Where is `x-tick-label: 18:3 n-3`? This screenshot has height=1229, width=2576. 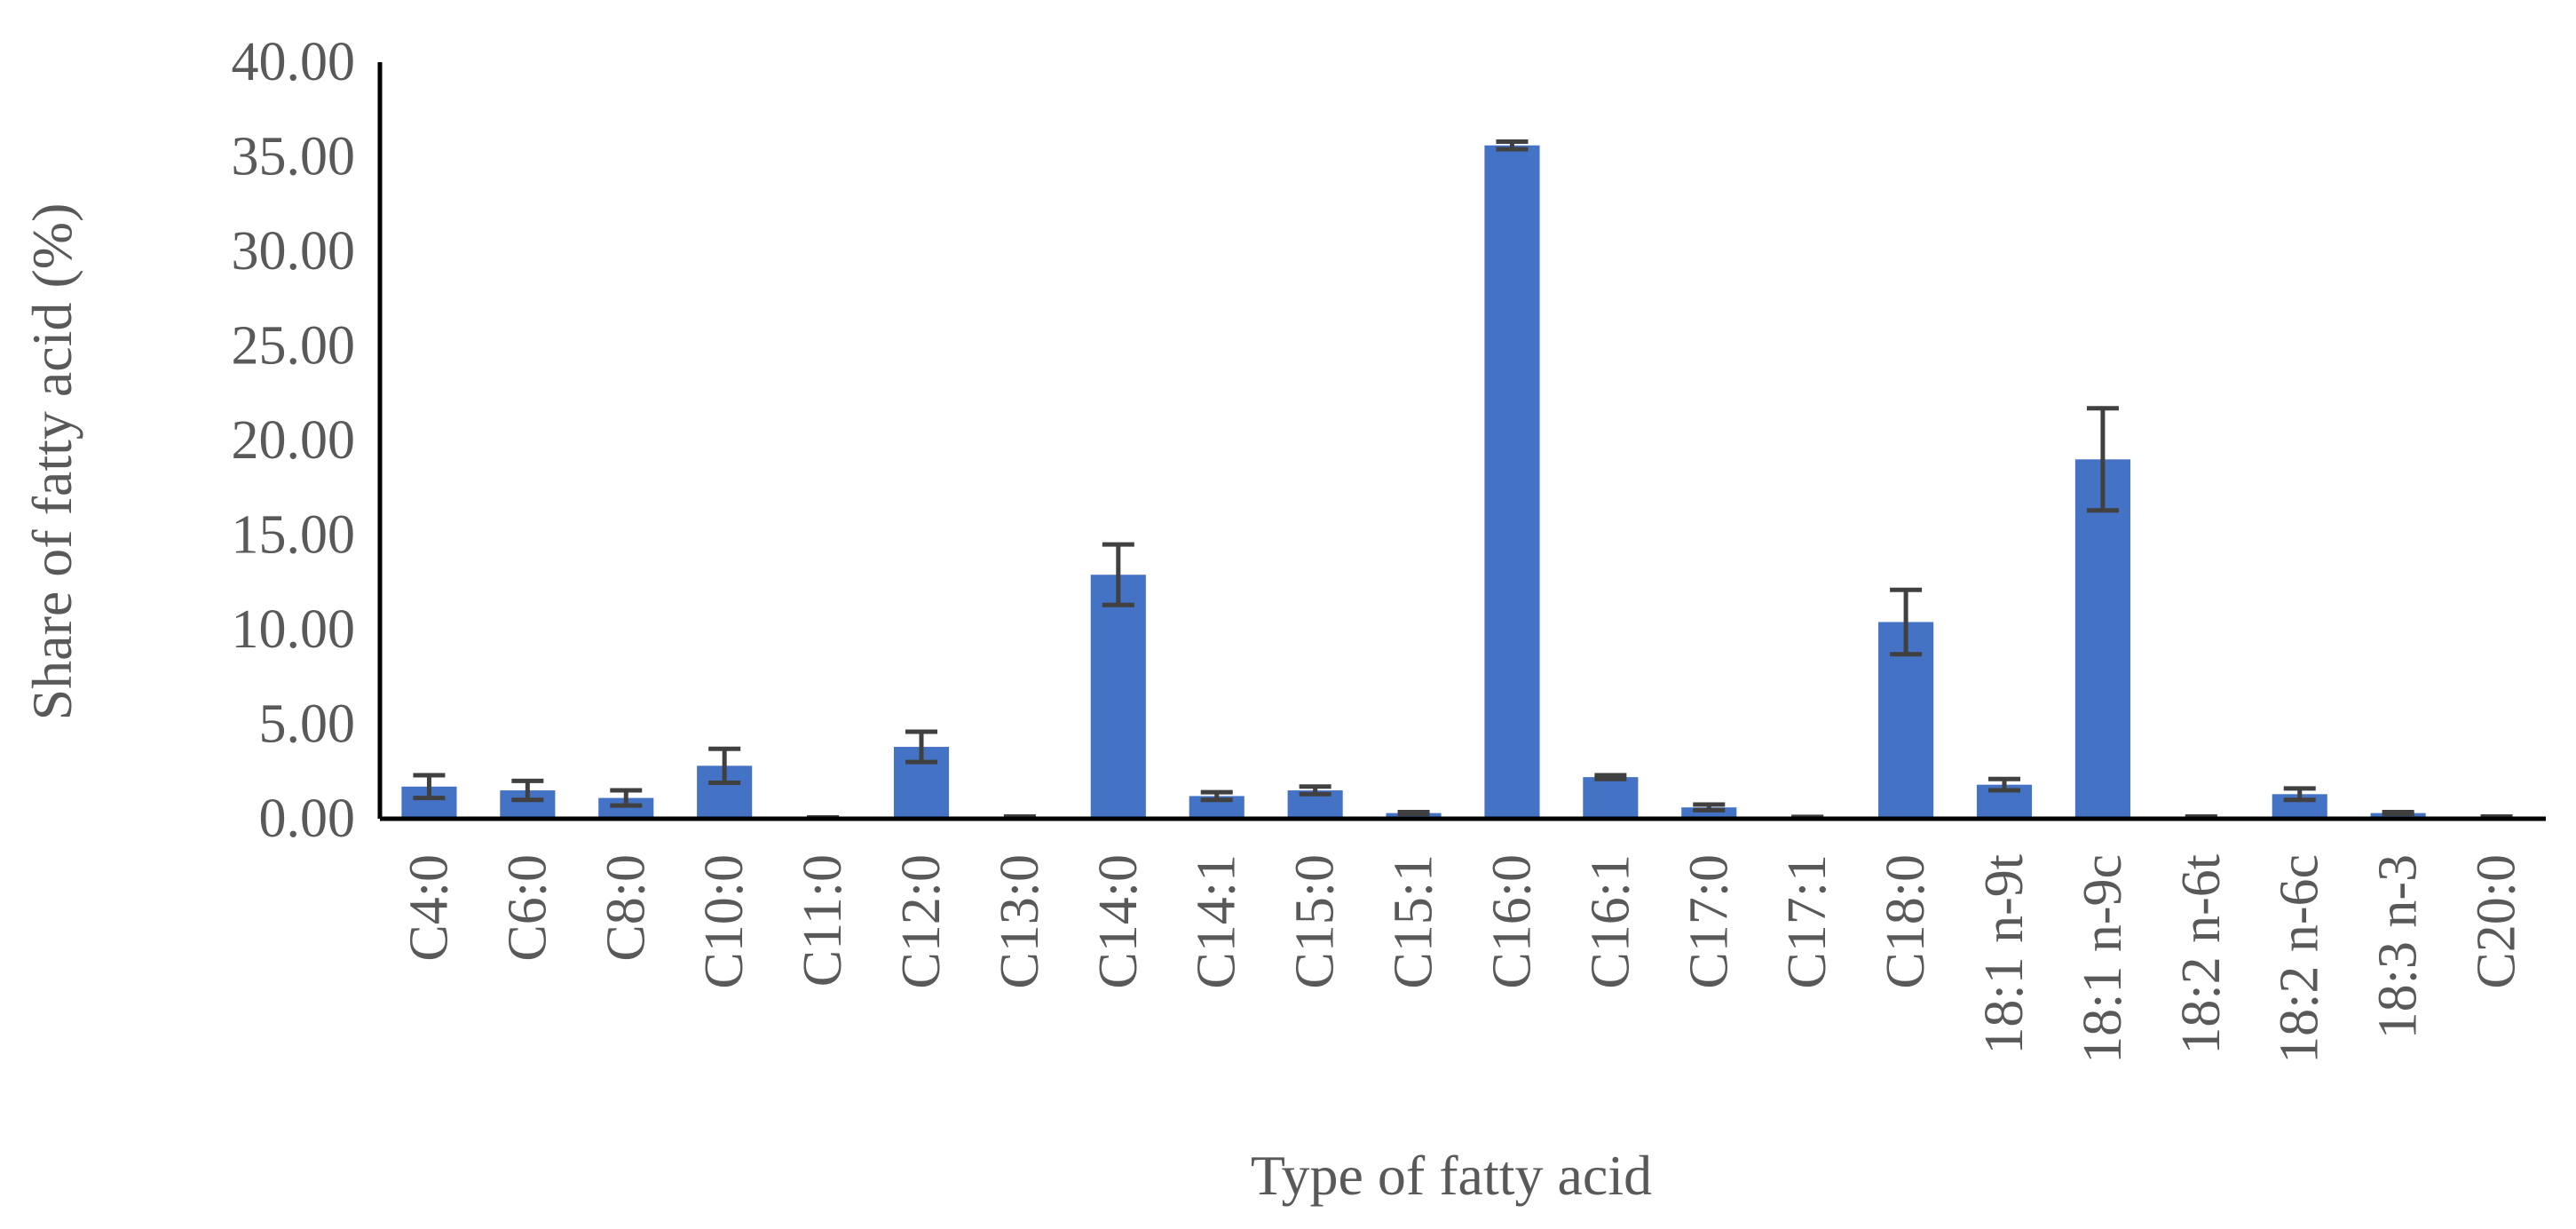
x-tick-label: 18:3 n-3 is located at coordinates (2398, 946).